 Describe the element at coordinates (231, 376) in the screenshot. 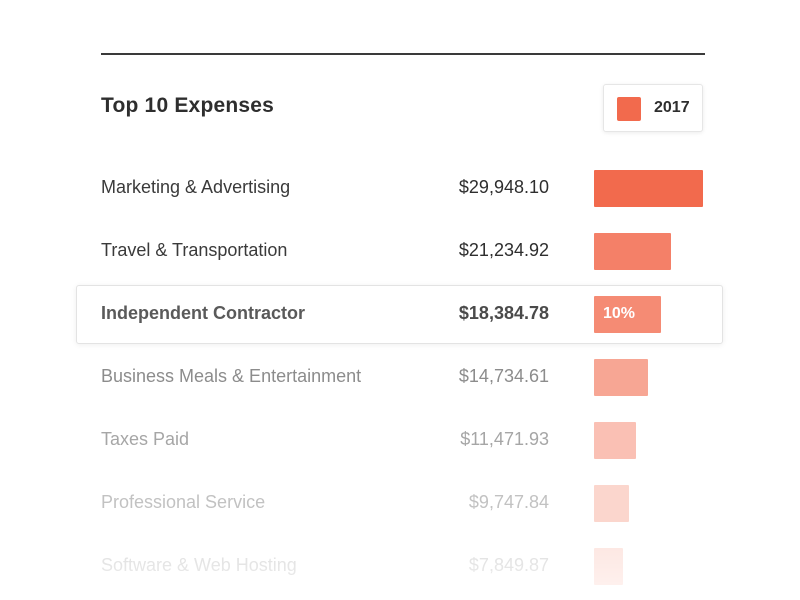

I see `category-label: Business Meals & Entertainment` at that location.